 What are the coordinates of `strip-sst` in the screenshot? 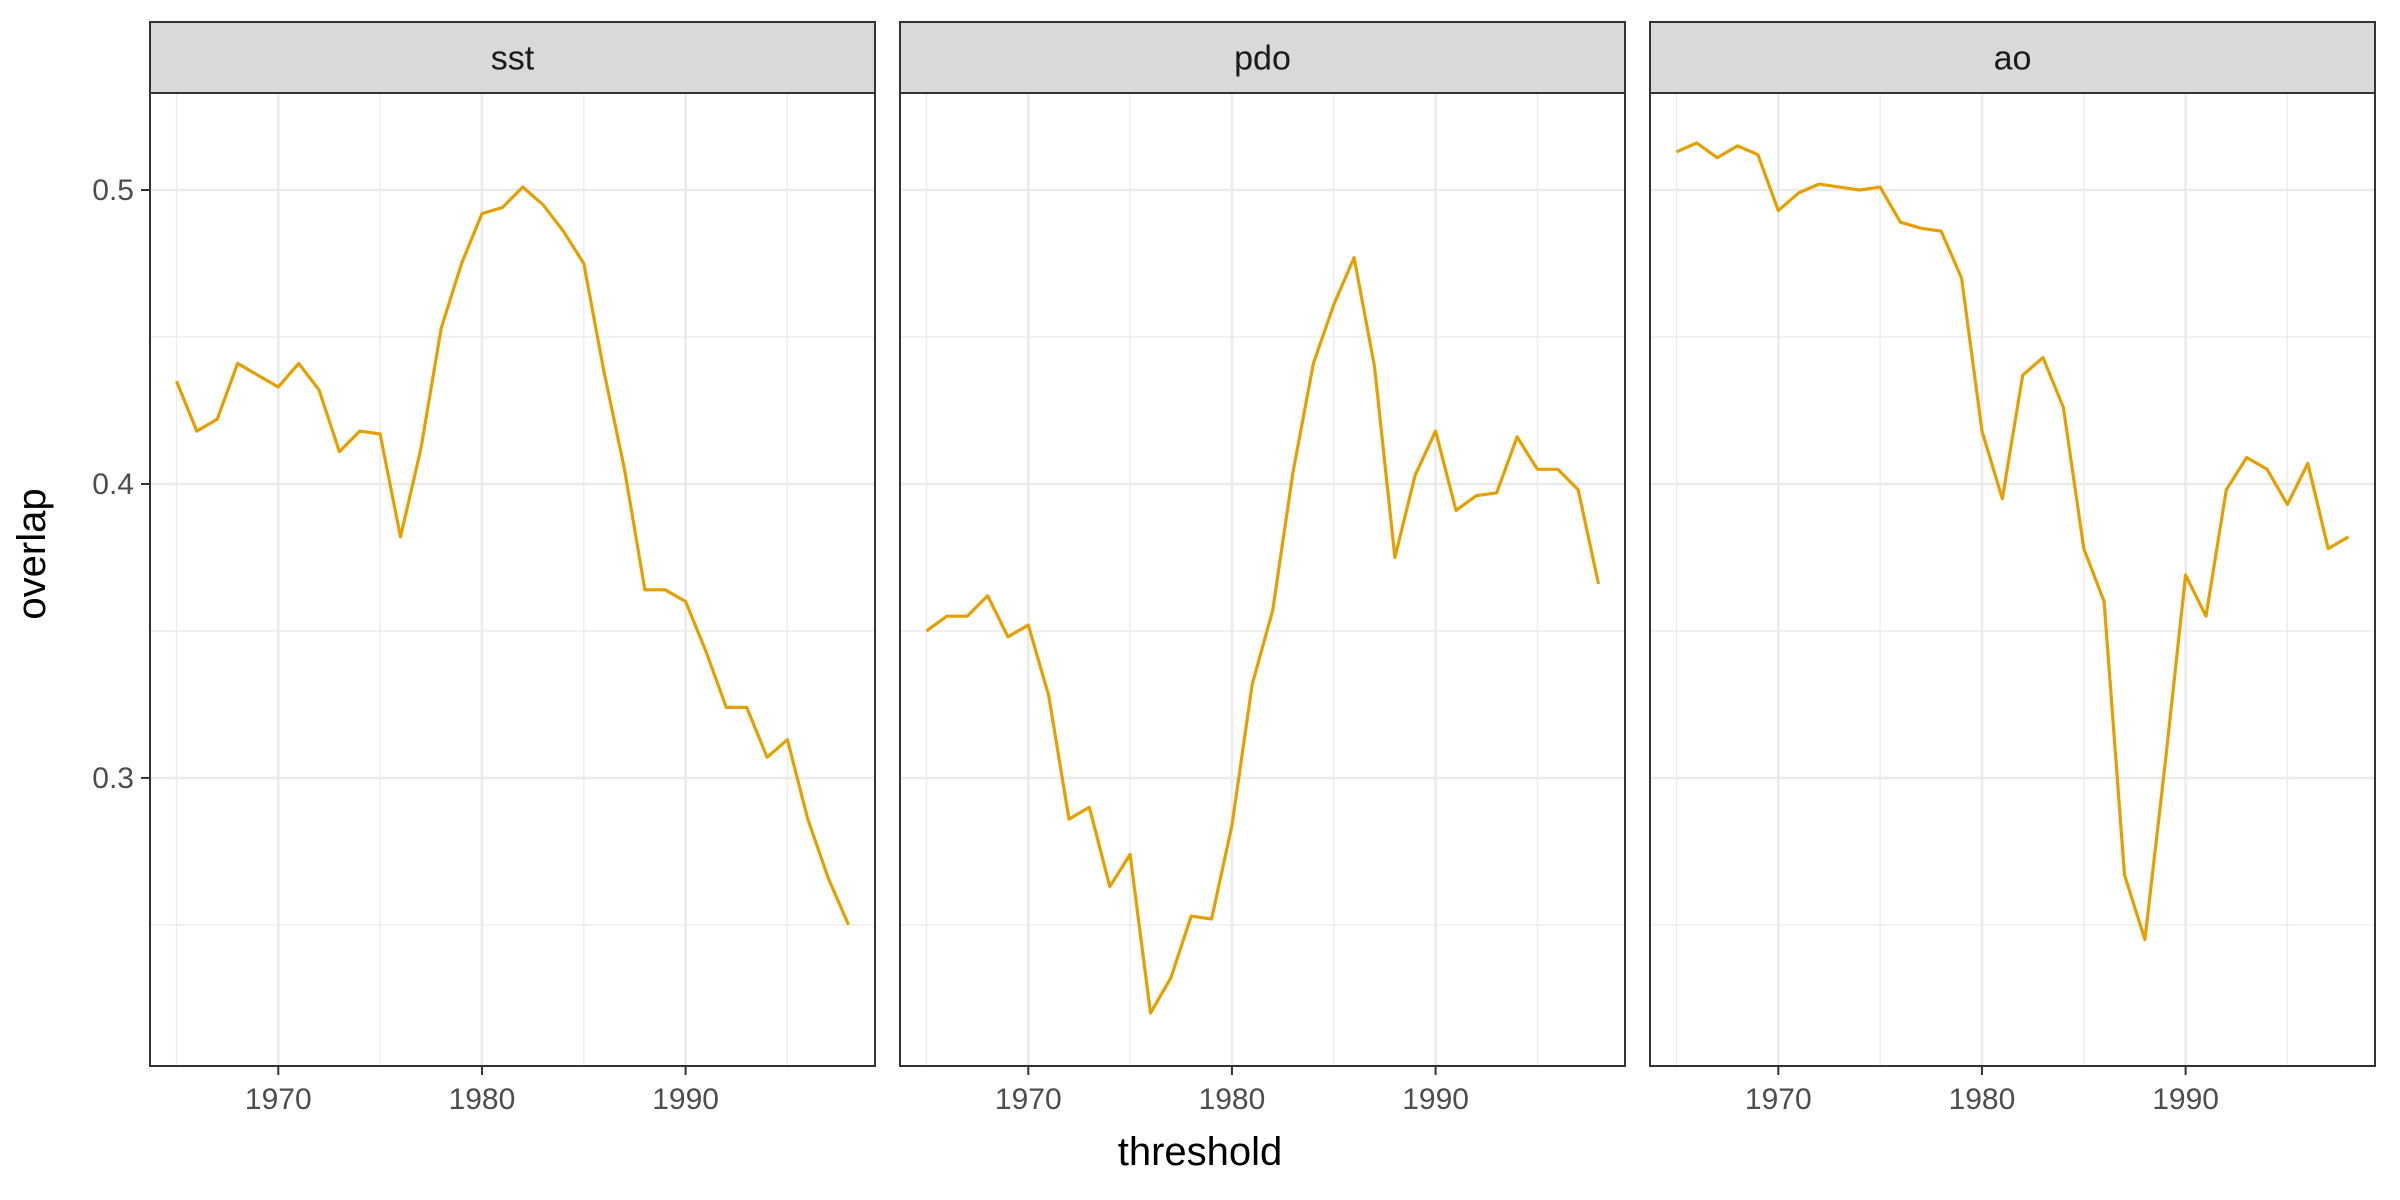 It's located at (512, 57).